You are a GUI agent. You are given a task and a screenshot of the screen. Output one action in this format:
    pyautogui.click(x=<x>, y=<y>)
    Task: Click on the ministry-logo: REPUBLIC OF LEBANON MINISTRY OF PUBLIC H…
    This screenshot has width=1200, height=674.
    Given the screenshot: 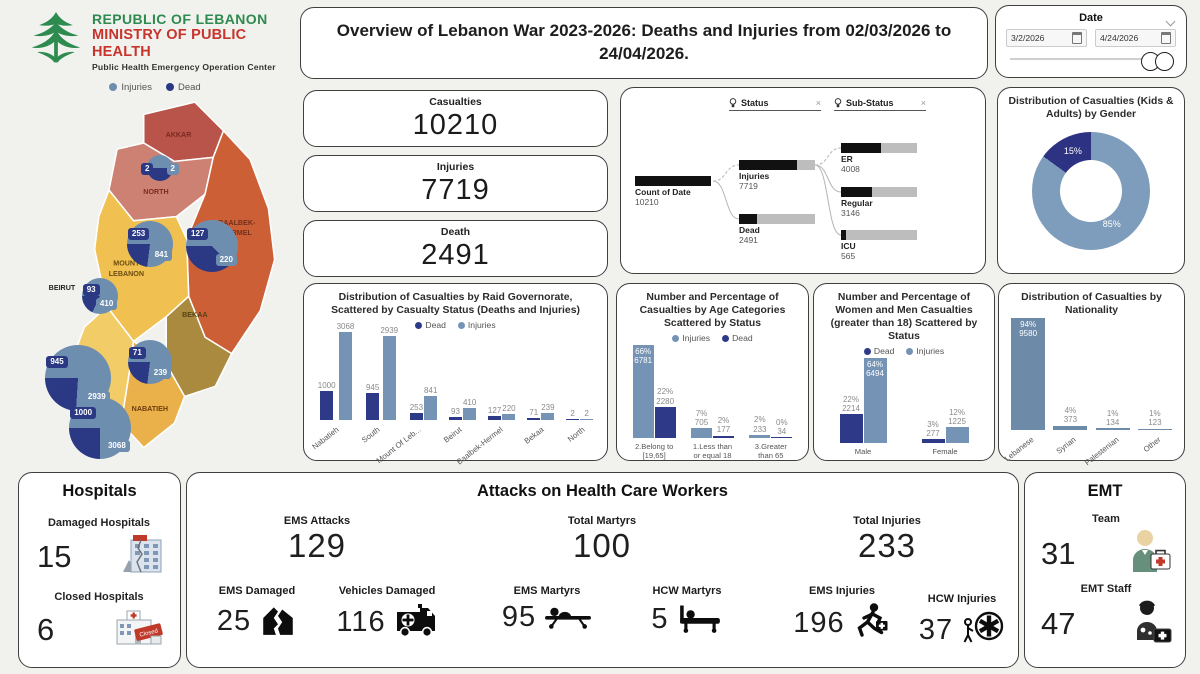 What is the action you would take?
    pyautogui.click(x=160, y=42)
    